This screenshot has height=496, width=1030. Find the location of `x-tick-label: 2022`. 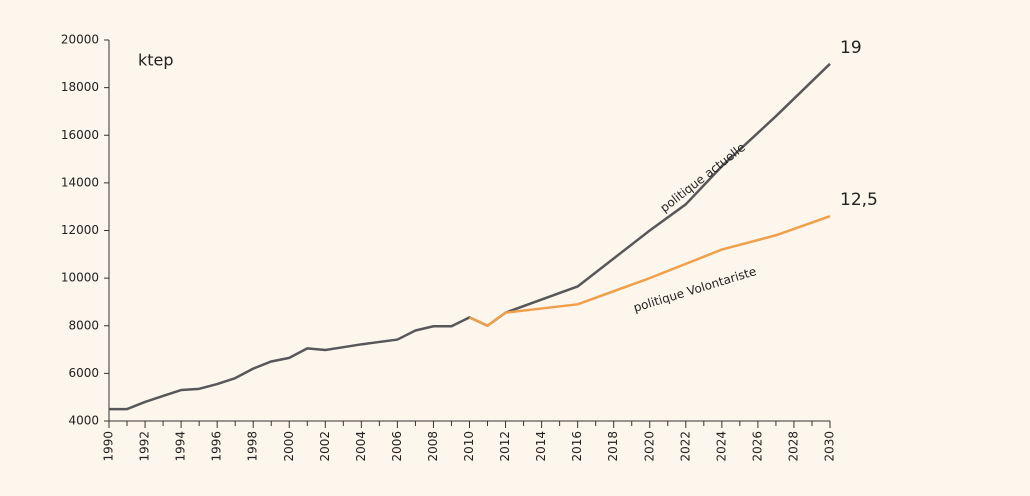

x-tick-label: 2022 is located at coordinates (685, 446).